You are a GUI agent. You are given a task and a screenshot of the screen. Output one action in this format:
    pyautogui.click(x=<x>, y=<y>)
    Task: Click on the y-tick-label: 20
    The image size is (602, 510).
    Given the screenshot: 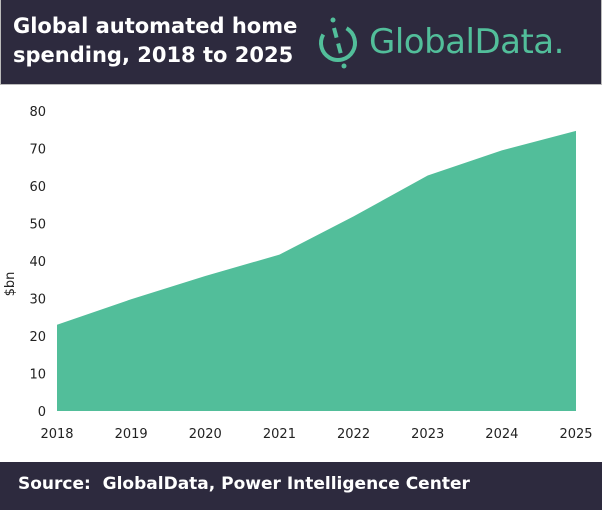 What is the action you would take?
    pyautogui.click(x=37, y=337)
    